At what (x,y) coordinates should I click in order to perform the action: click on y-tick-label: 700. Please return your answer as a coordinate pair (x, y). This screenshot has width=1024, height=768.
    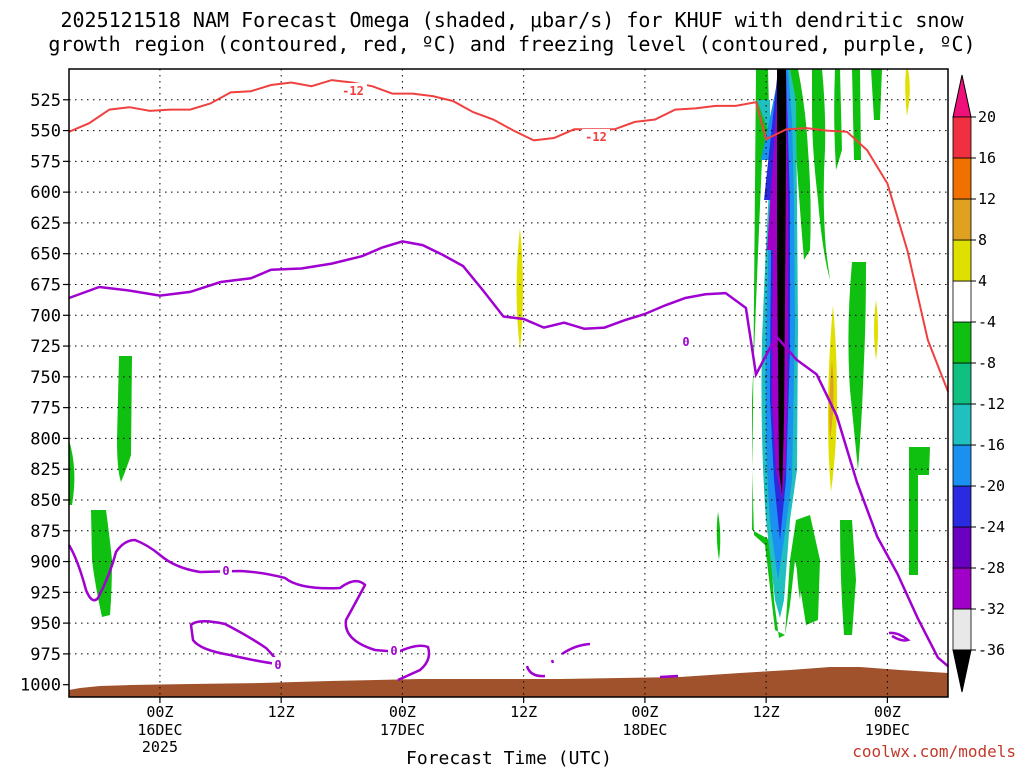
    Looking at the image, I should click on (45, 316).